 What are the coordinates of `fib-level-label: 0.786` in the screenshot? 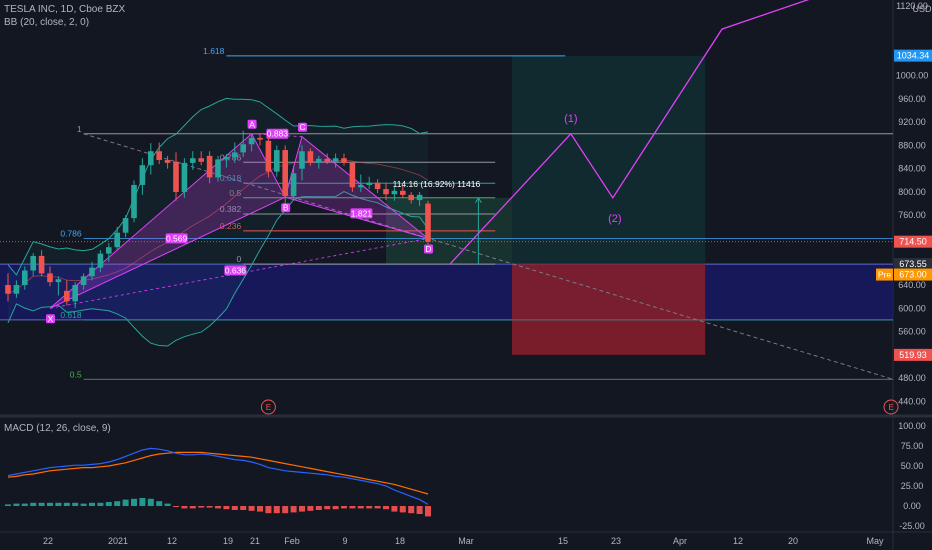 It's located at (231, 157).